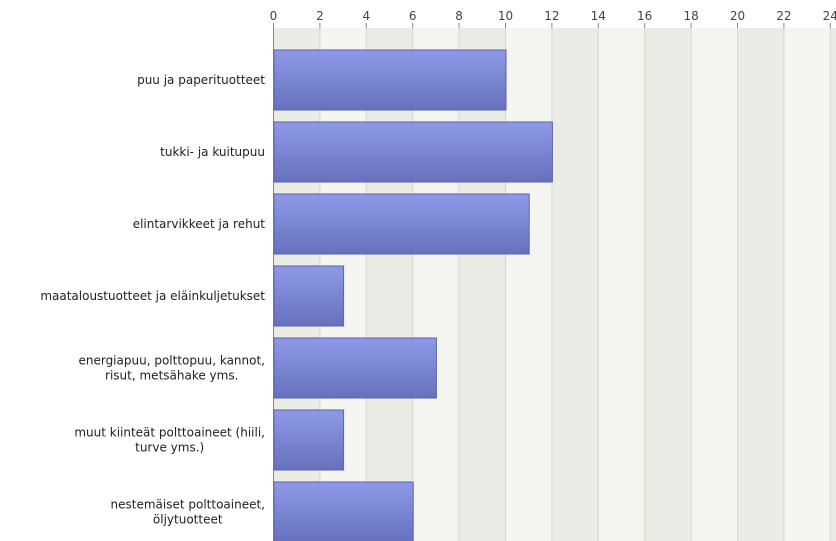  I want to click on x-tick-label: 8, so click(459, 16).